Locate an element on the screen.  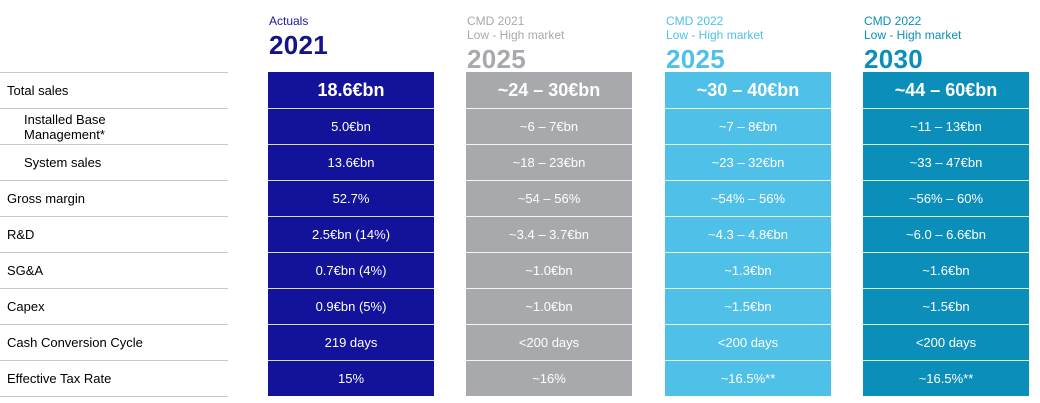
cell-installed-base: ~6 – 7€bn is located at coordinates (549, 126).